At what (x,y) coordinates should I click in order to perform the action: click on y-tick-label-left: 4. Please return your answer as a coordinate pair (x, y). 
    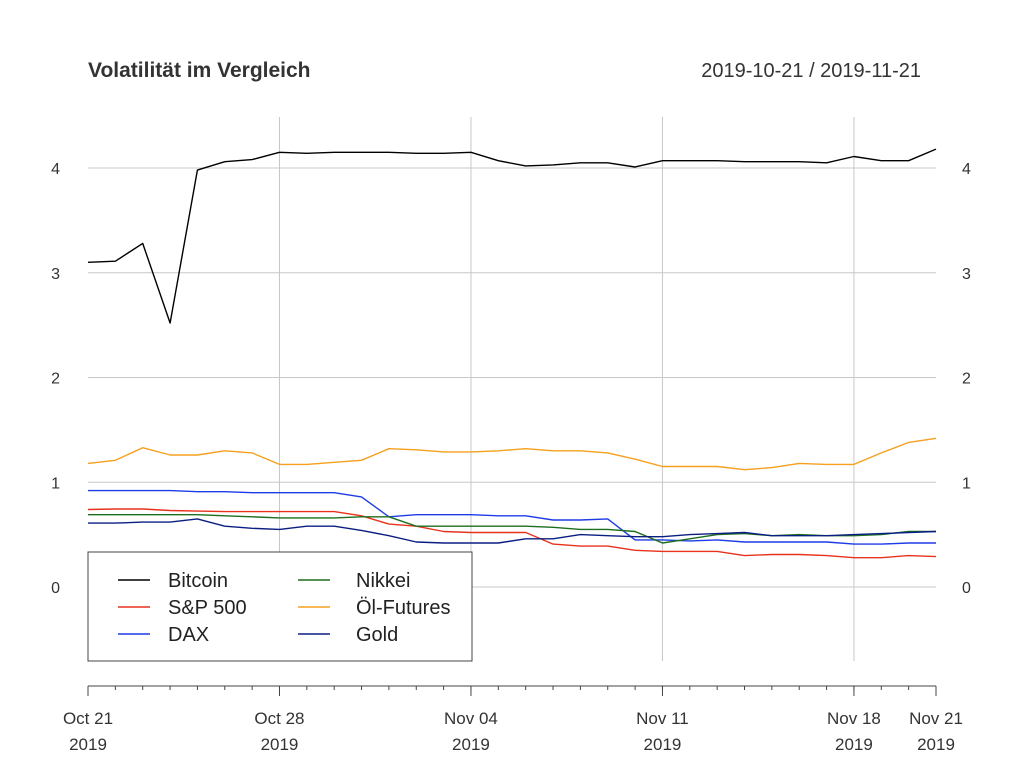
    Looking at the image, I should click on (55, 169).